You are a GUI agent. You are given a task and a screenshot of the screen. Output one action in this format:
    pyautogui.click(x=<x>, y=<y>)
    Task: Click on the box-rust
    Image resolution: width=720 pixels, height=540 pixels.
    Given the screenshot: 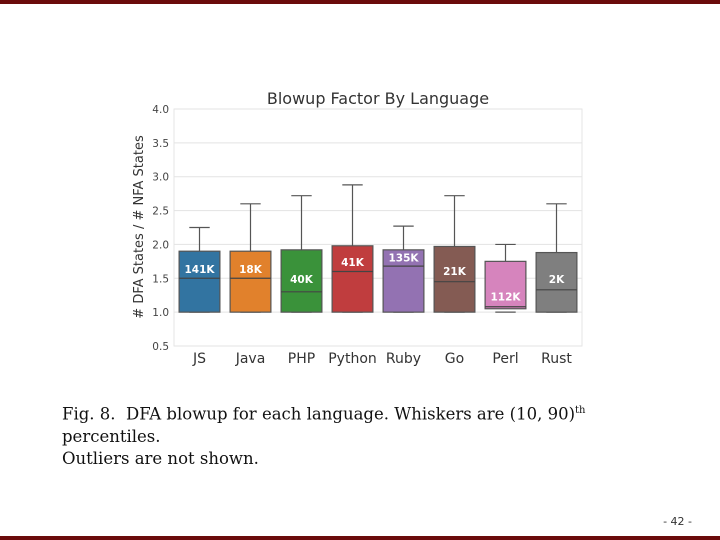 What is the action you would take?
    pyautogui.click(x=556, y=282)
    